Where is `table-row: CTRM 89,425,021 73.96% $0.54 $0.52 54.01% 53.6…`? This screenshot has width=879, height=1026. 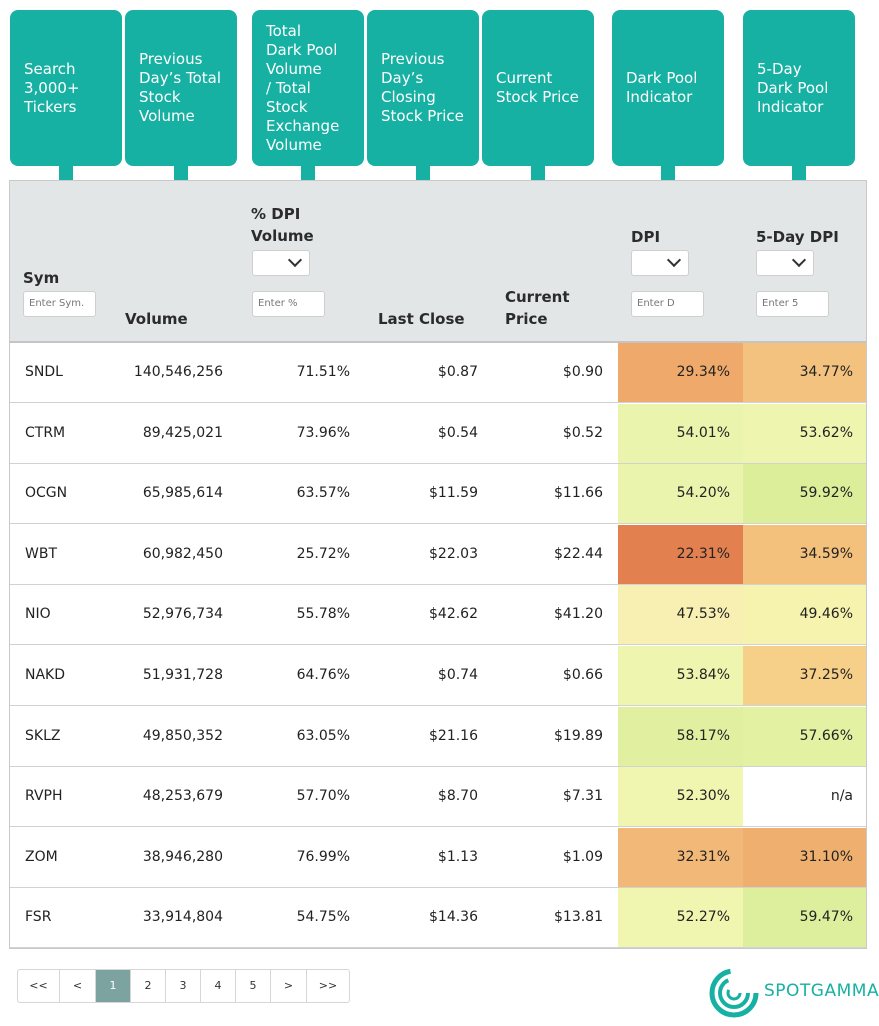 table-row: CTRM 89,425,021 73.96% $0.54 $0.52 54.01% 53.6… is located at coordinates (438, 433).